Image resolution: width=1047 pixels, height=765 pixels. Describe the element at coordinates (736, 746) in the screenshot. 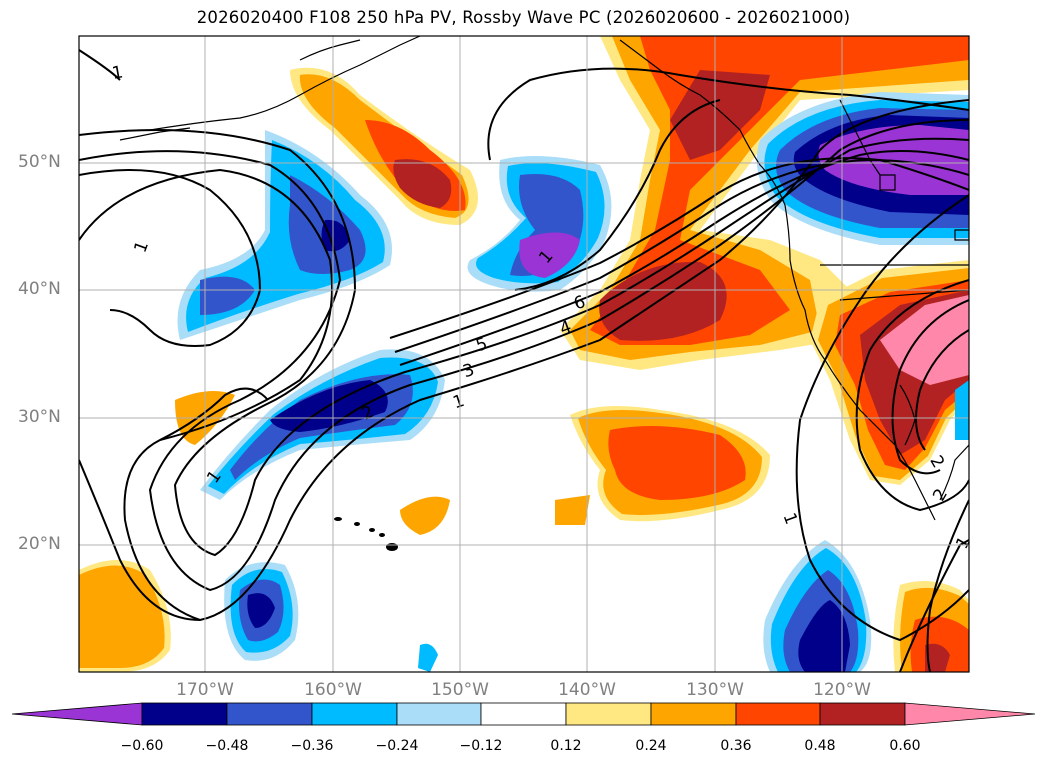

I see `colorbar-tick-label: 0.36` at that location.